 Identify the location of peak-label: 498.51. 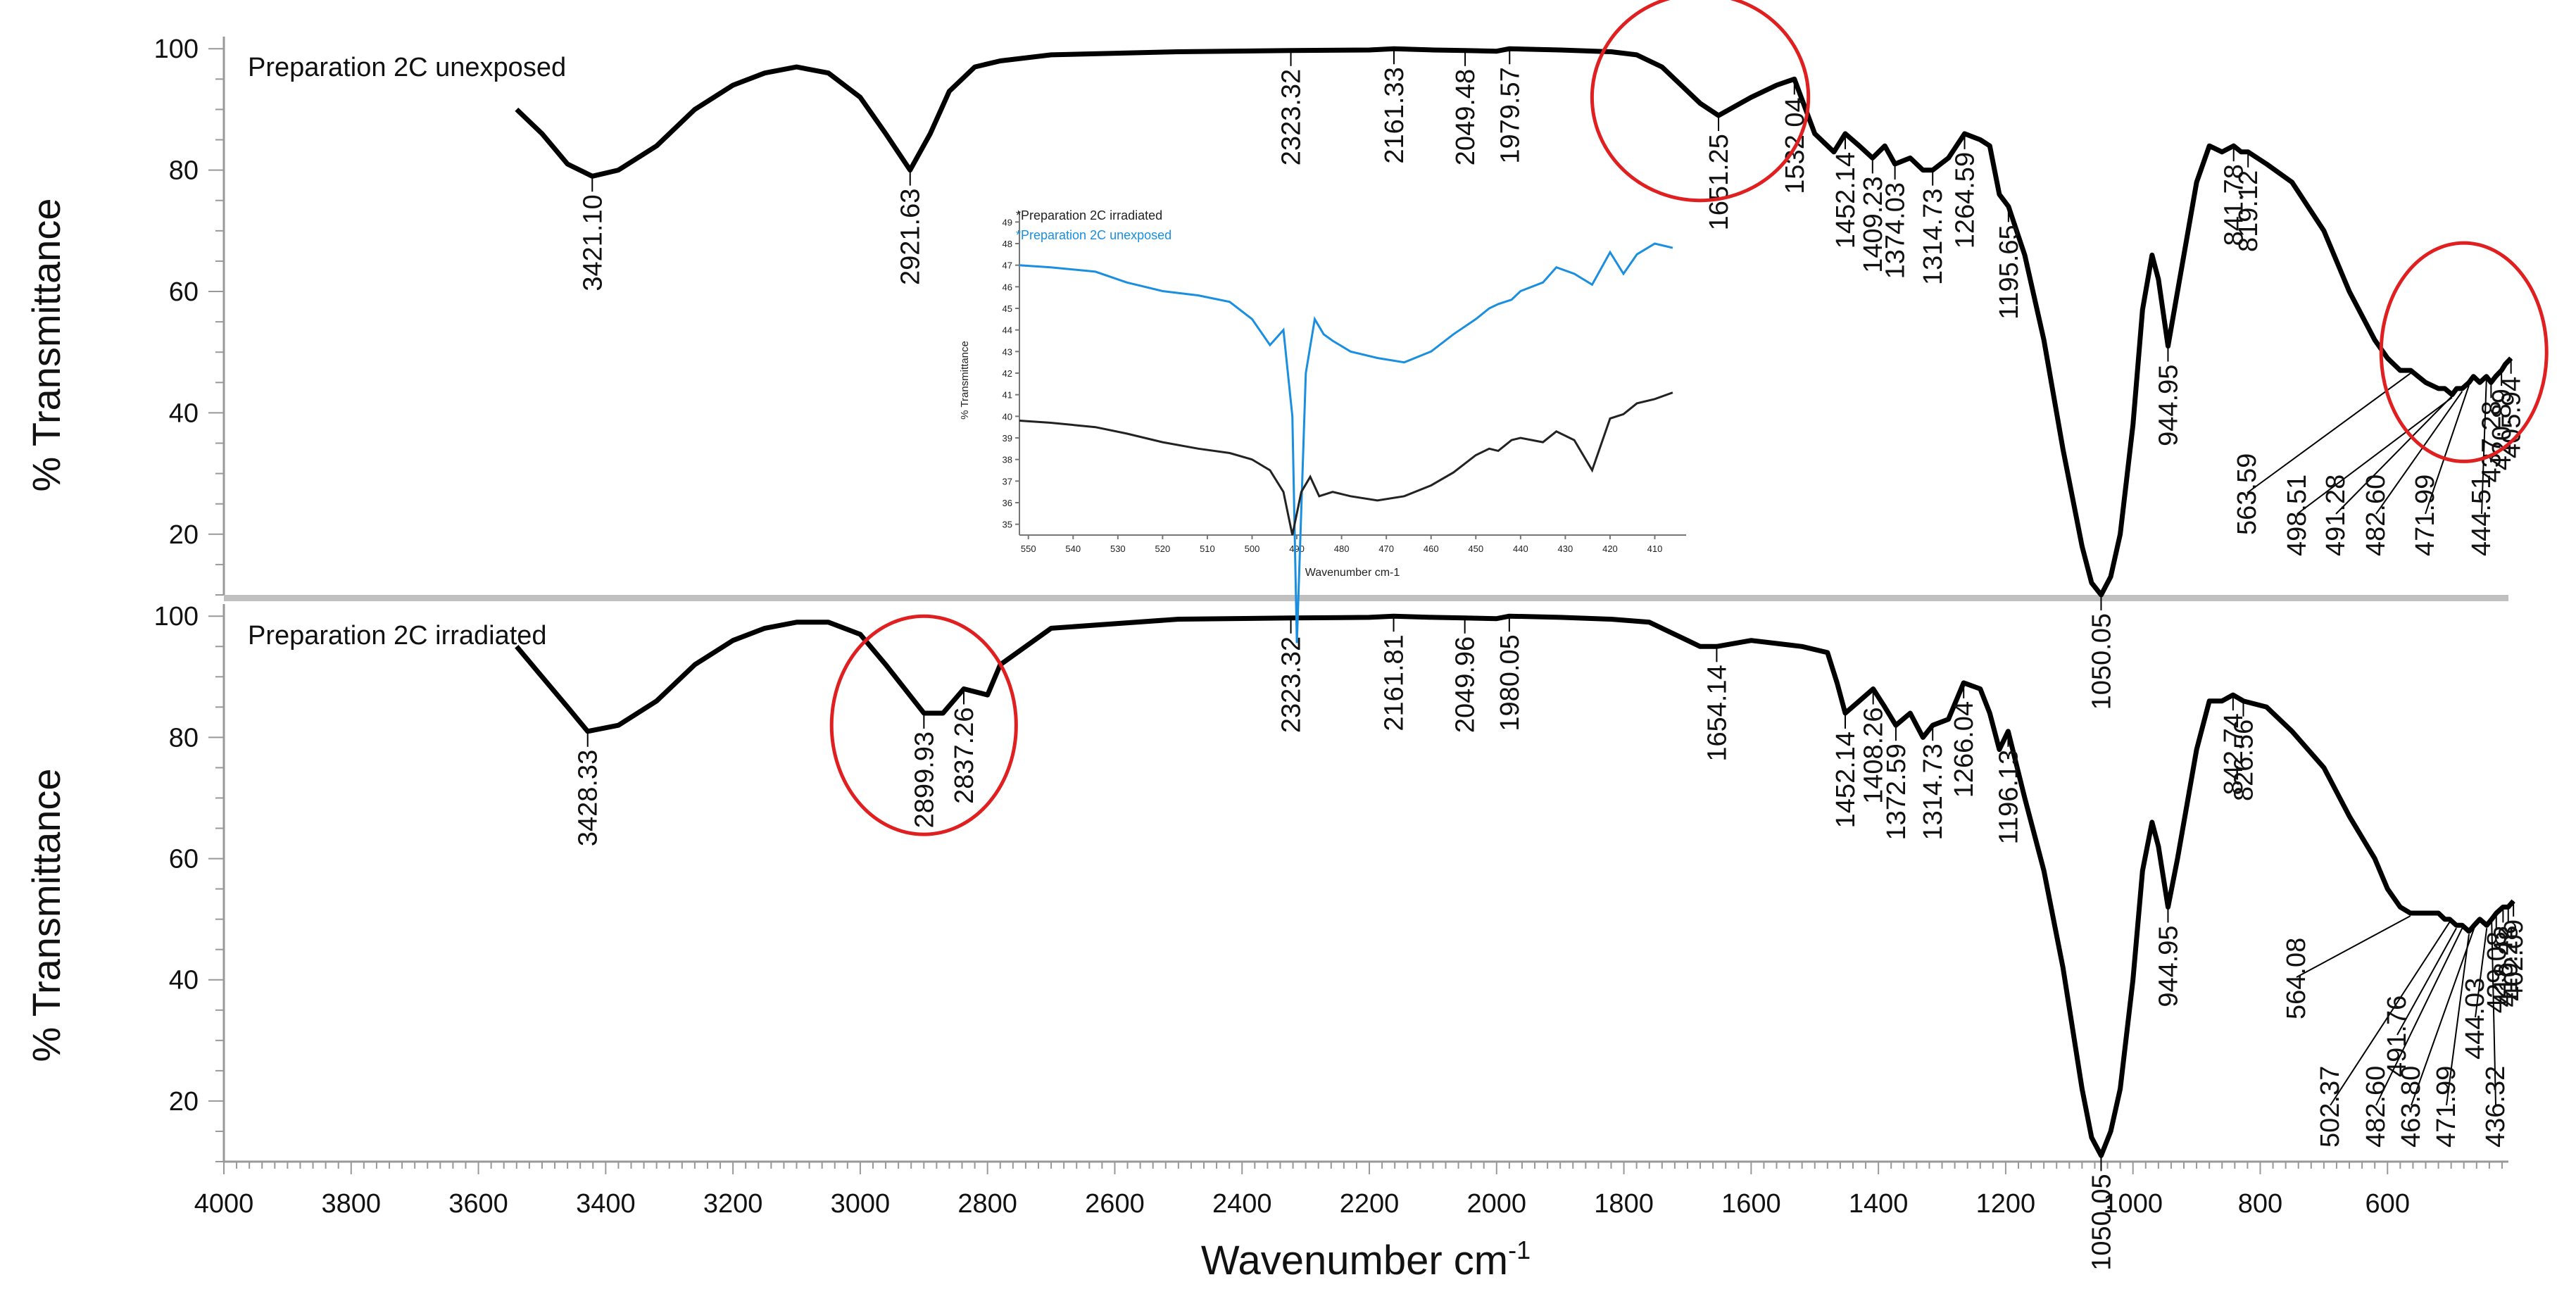
(2297, 515).